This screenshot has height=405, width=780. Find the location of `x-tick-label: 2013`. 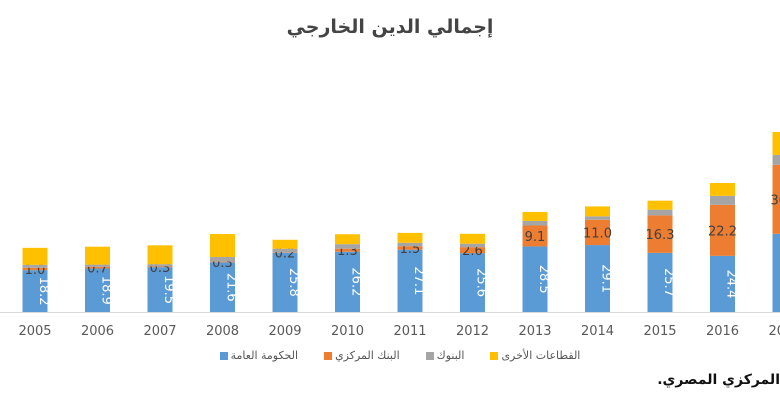

x-tick-label: 2013 is located at coordinates (534, 331).